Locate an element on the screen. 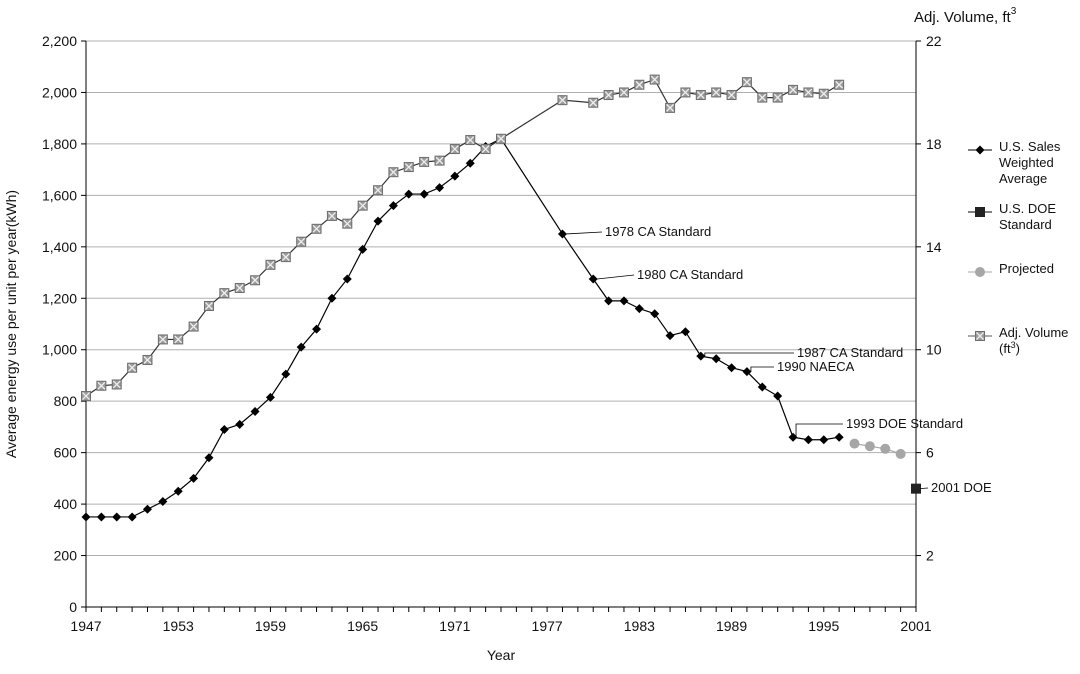  legend-marker-3-cross is located at coordinates (980, 336).